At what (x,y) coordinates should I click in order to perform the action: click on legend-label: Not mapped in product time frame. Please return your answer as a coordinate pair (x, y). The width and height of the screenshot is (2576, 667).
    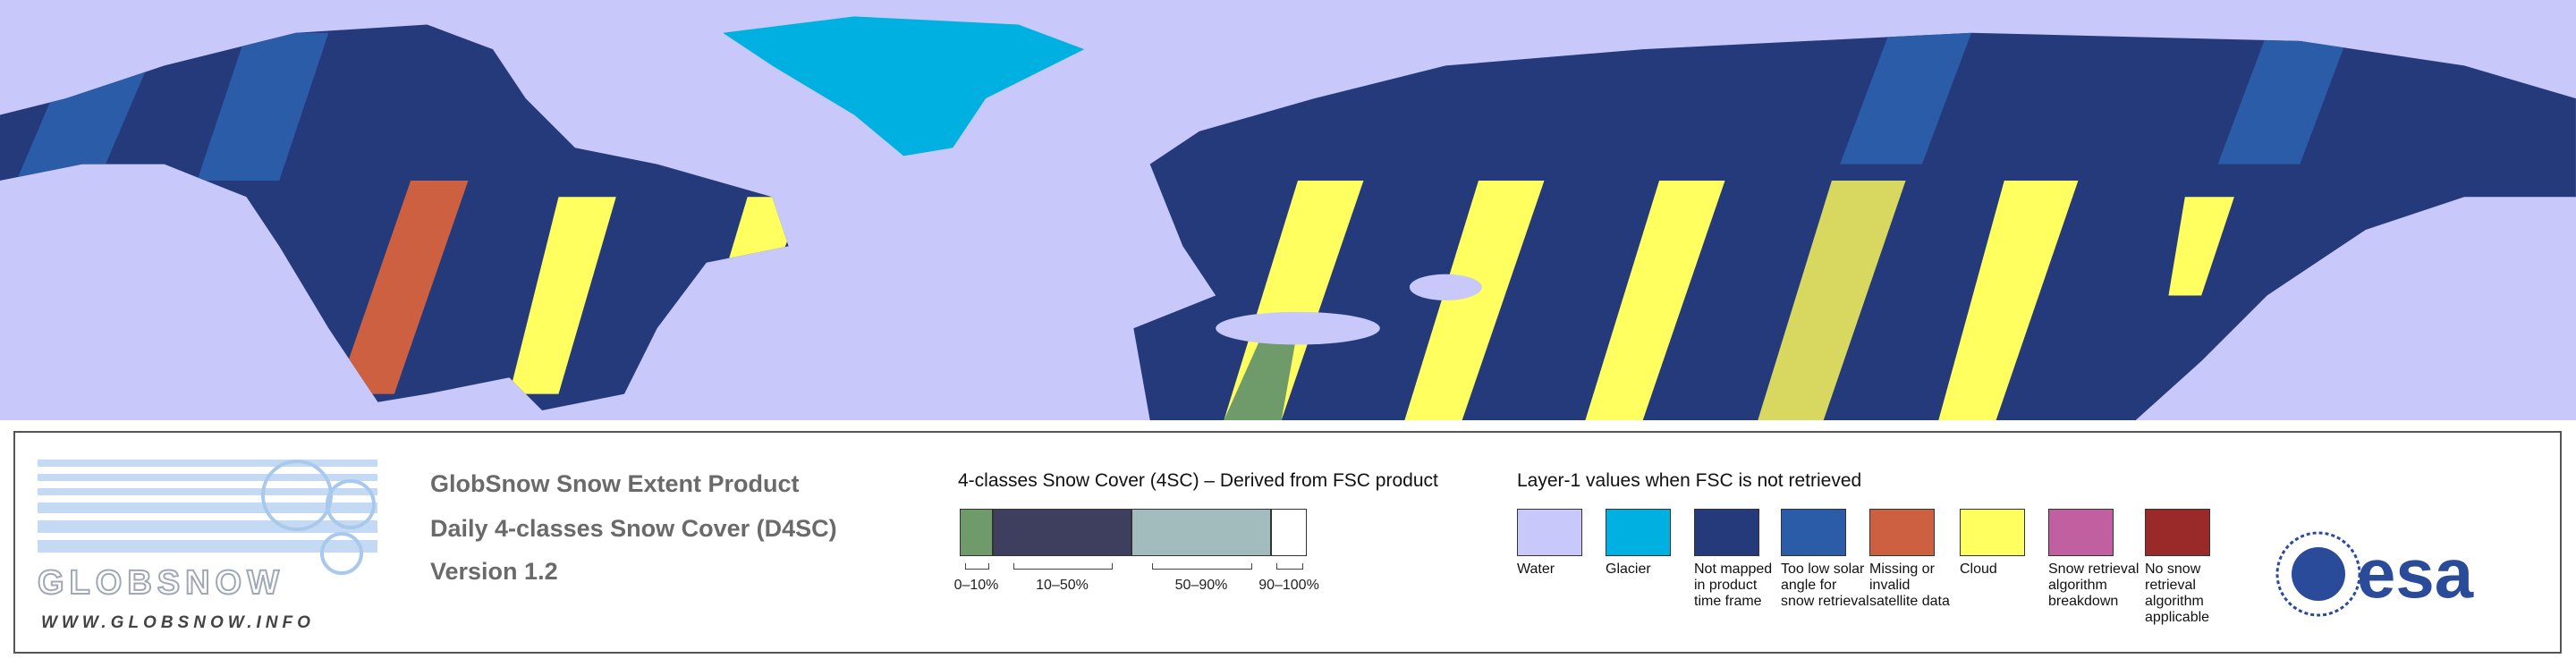
    Looking at the image, I should click on (1733, 585).